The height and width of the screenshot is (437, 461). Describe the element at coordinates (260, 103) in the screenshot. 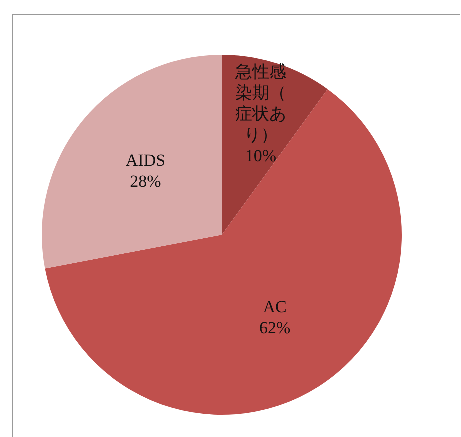

I see `slice-label: 急性感染期（症状あり）` at that location.